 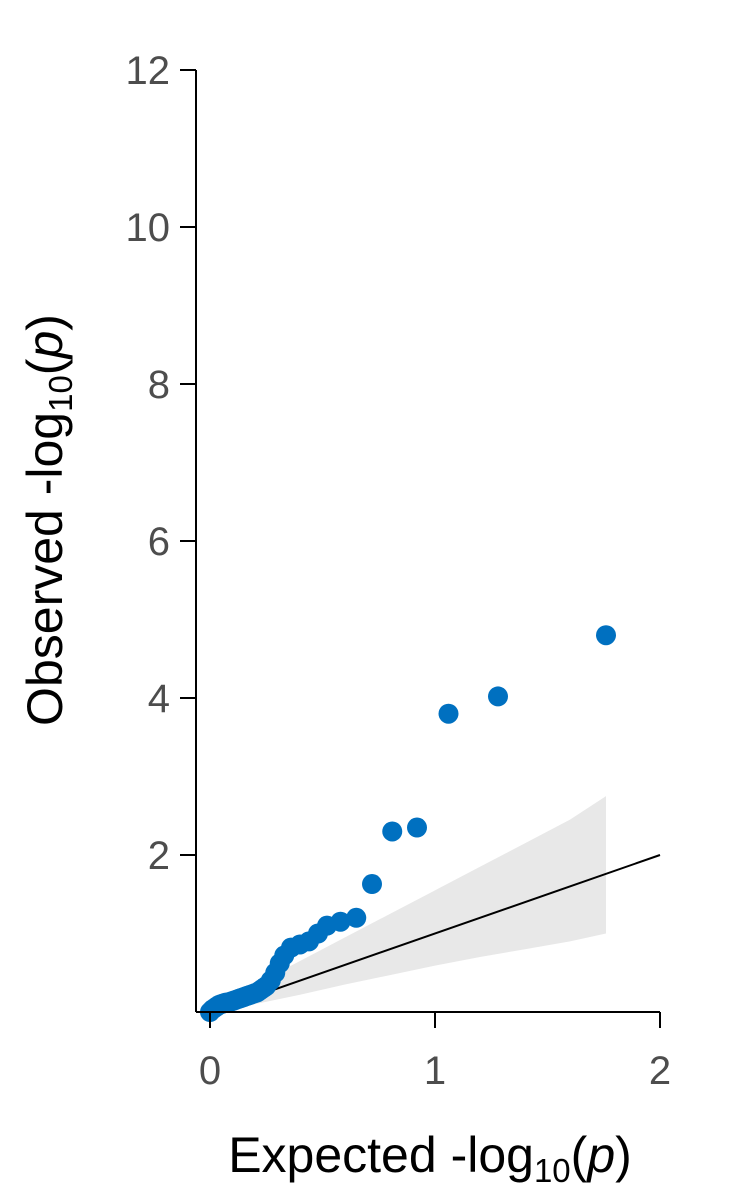 I want to click on x-axis: 0 1 2, so click(x=433, y=1052).